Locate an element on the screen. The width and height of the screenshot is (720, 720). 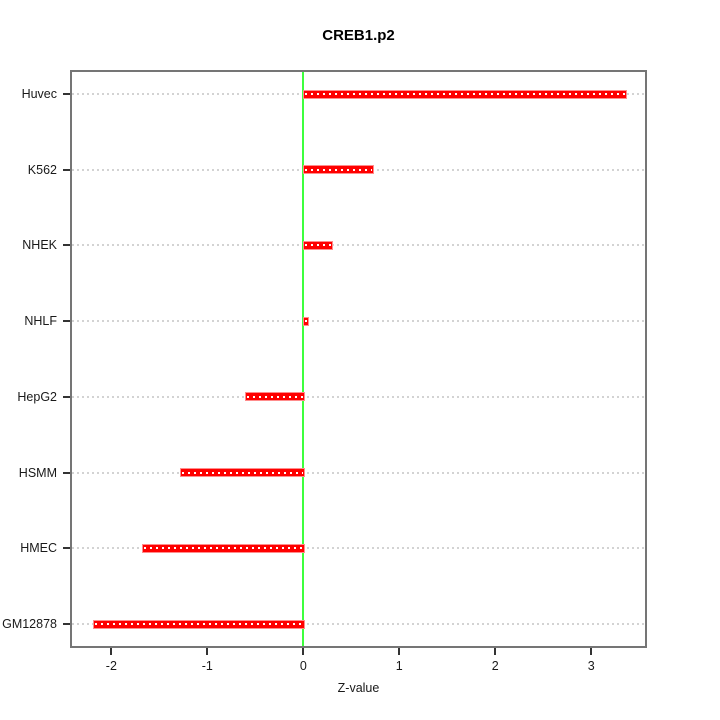
x-tick-label: -2 is located at coordinates (111, 666).